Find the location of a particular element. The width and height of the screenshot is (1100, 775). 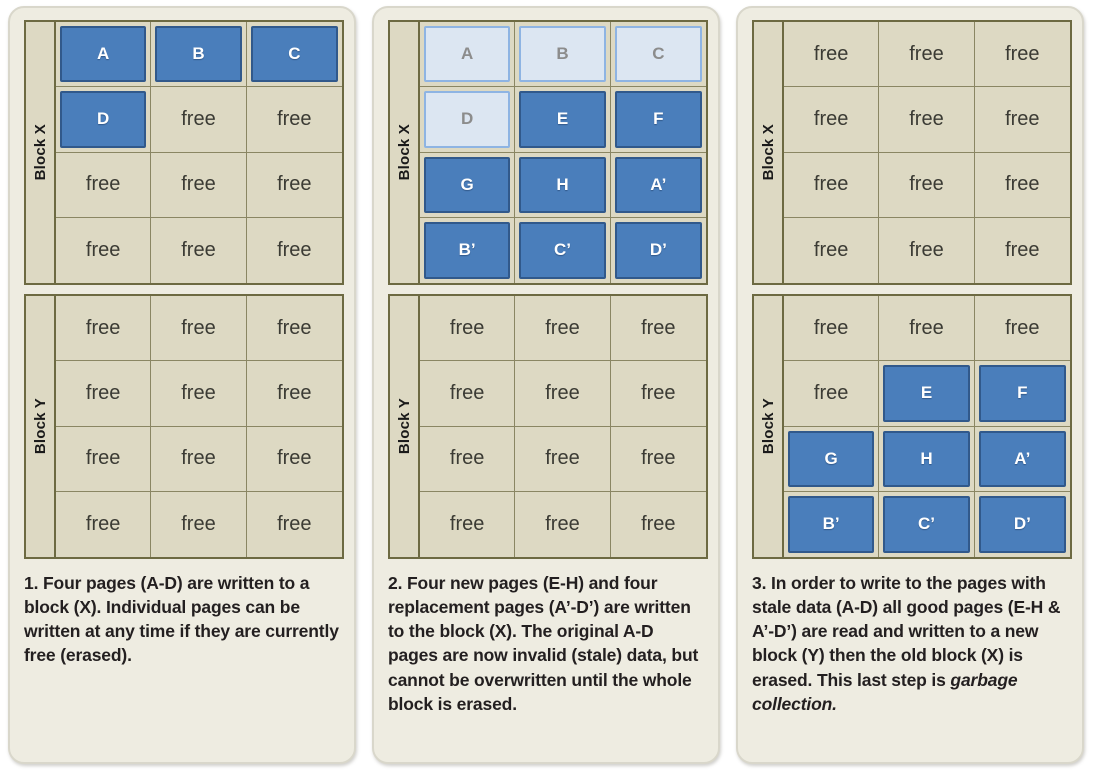

valid-page-box: B is located at coordinates (198, 54).